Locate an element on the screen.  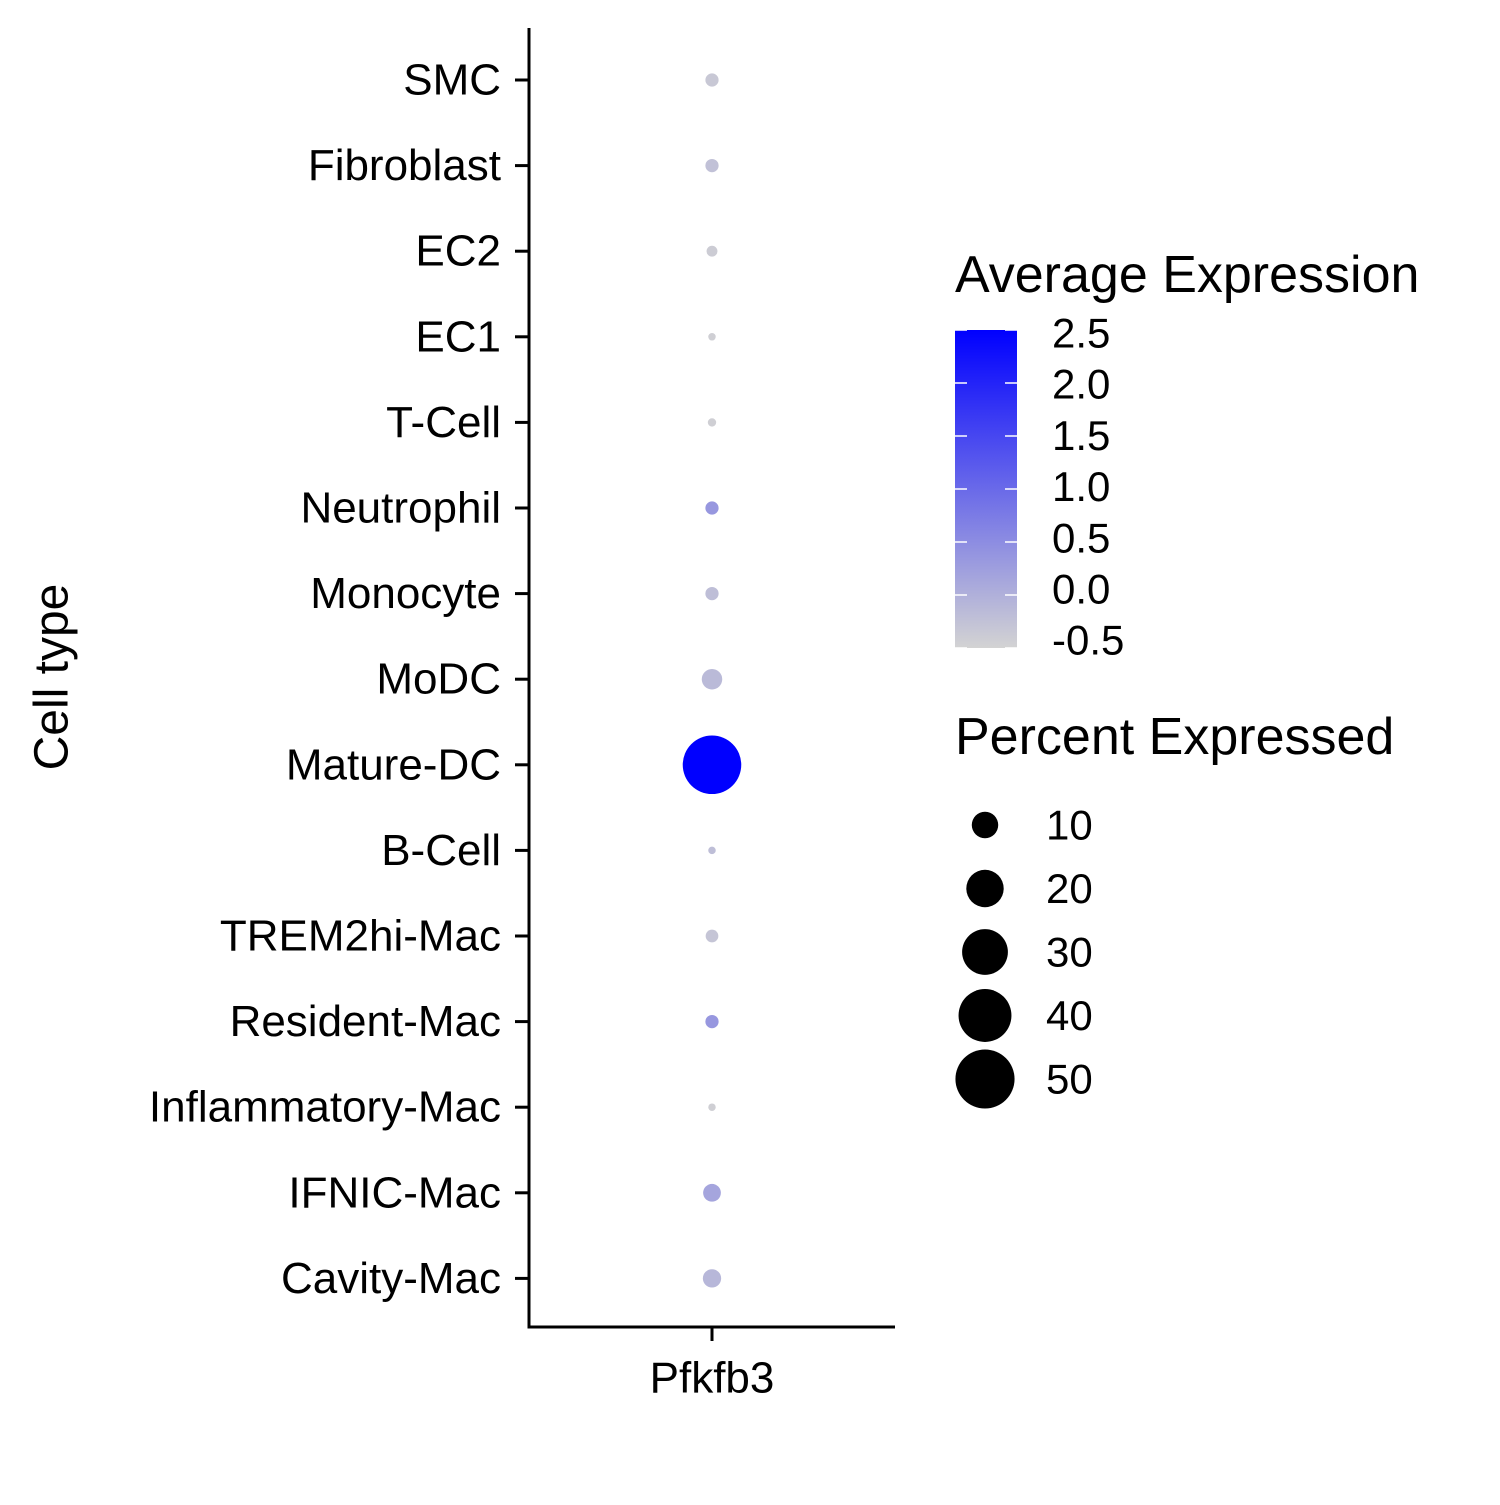
plot-area is located at coordinates (712, 680).